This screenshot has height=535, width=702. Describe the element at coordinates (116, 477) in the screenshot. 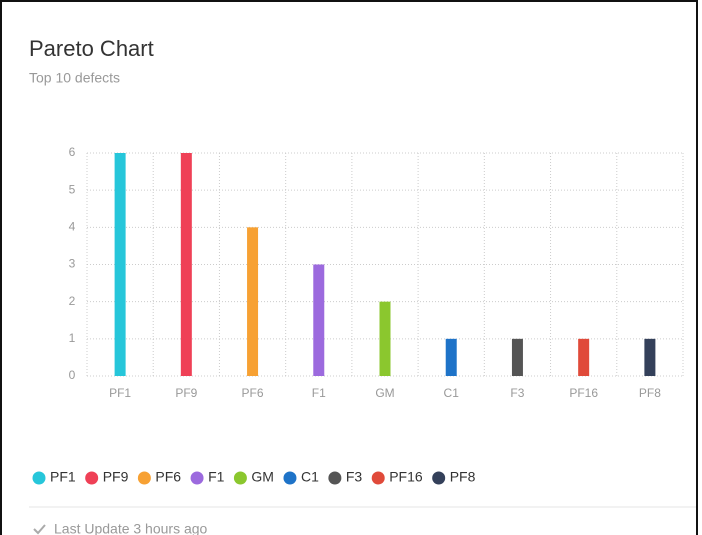

I see `legend-label: PF9` at that location.